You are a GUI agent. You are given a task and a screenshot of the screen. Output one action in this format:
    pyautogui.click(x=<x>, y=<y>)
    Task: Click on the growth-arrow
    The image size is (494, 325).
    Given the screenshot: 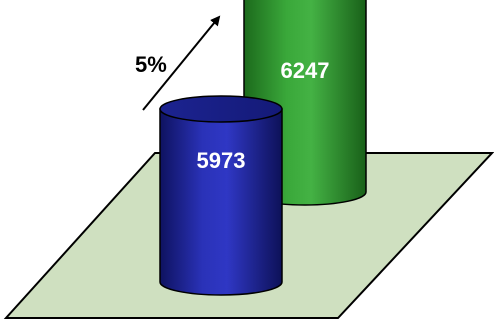 What is the action you would take?
    pyautogui.click(x=181, y=63)
    